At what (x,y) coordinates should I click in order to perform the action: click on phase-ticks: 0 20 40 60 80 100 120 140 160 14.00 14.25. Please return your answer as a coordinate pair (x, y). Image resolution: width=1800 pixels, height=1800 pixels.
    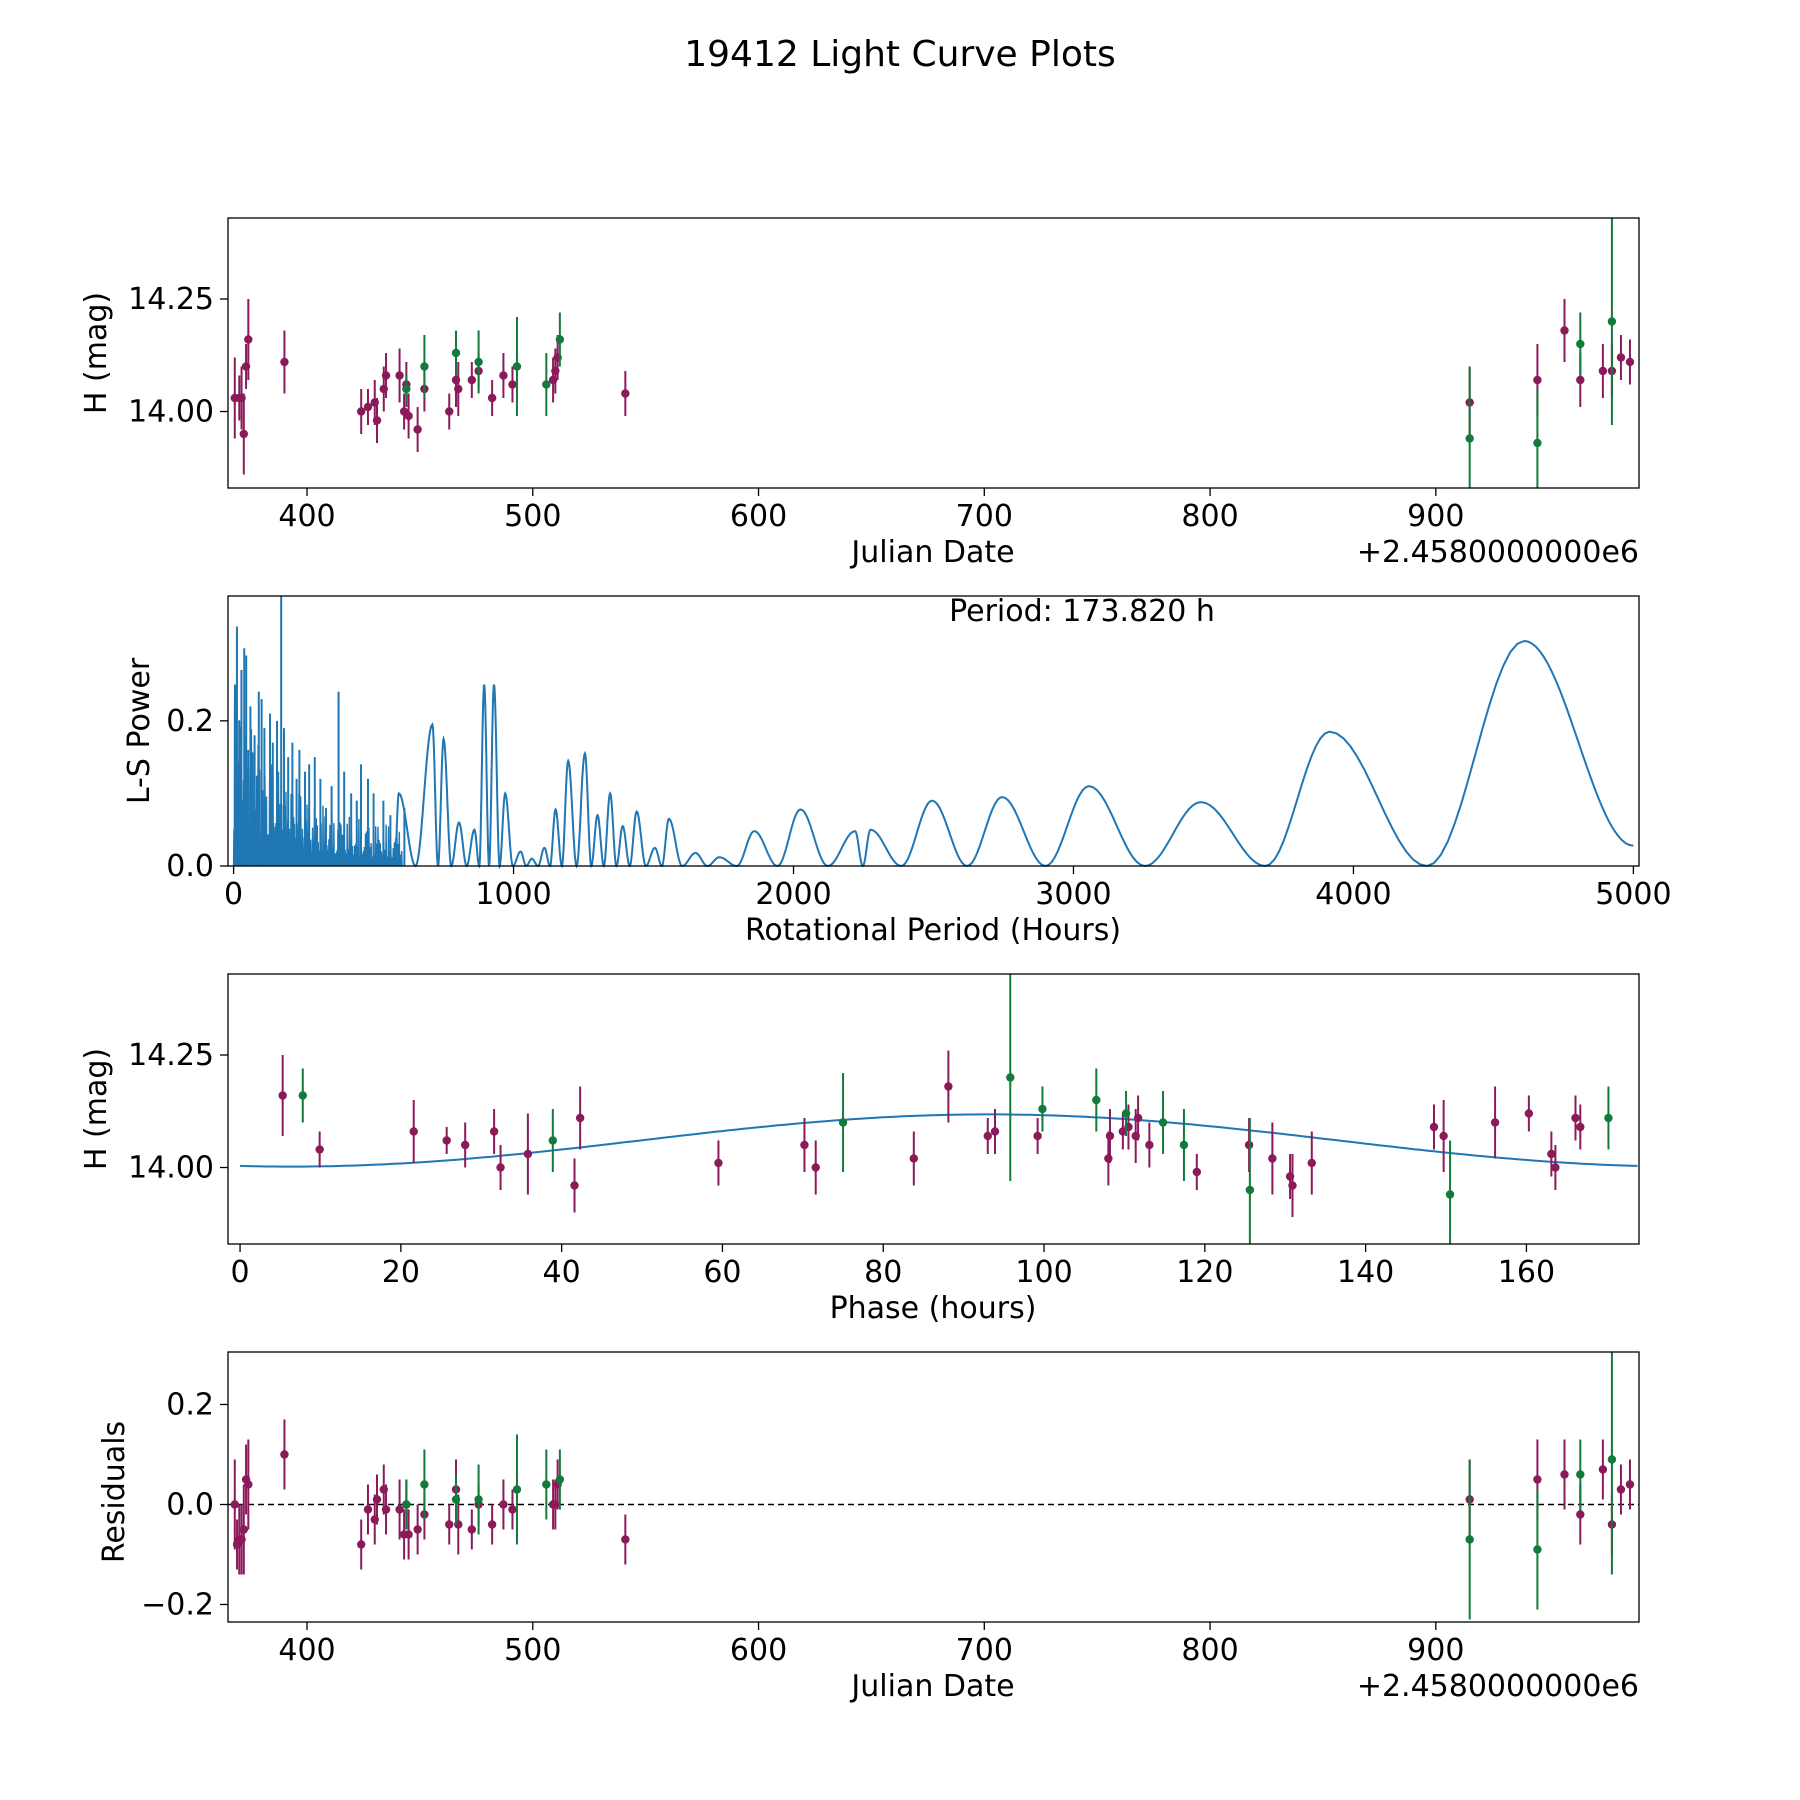
    Looking at the image, I should click on (841, 1164).